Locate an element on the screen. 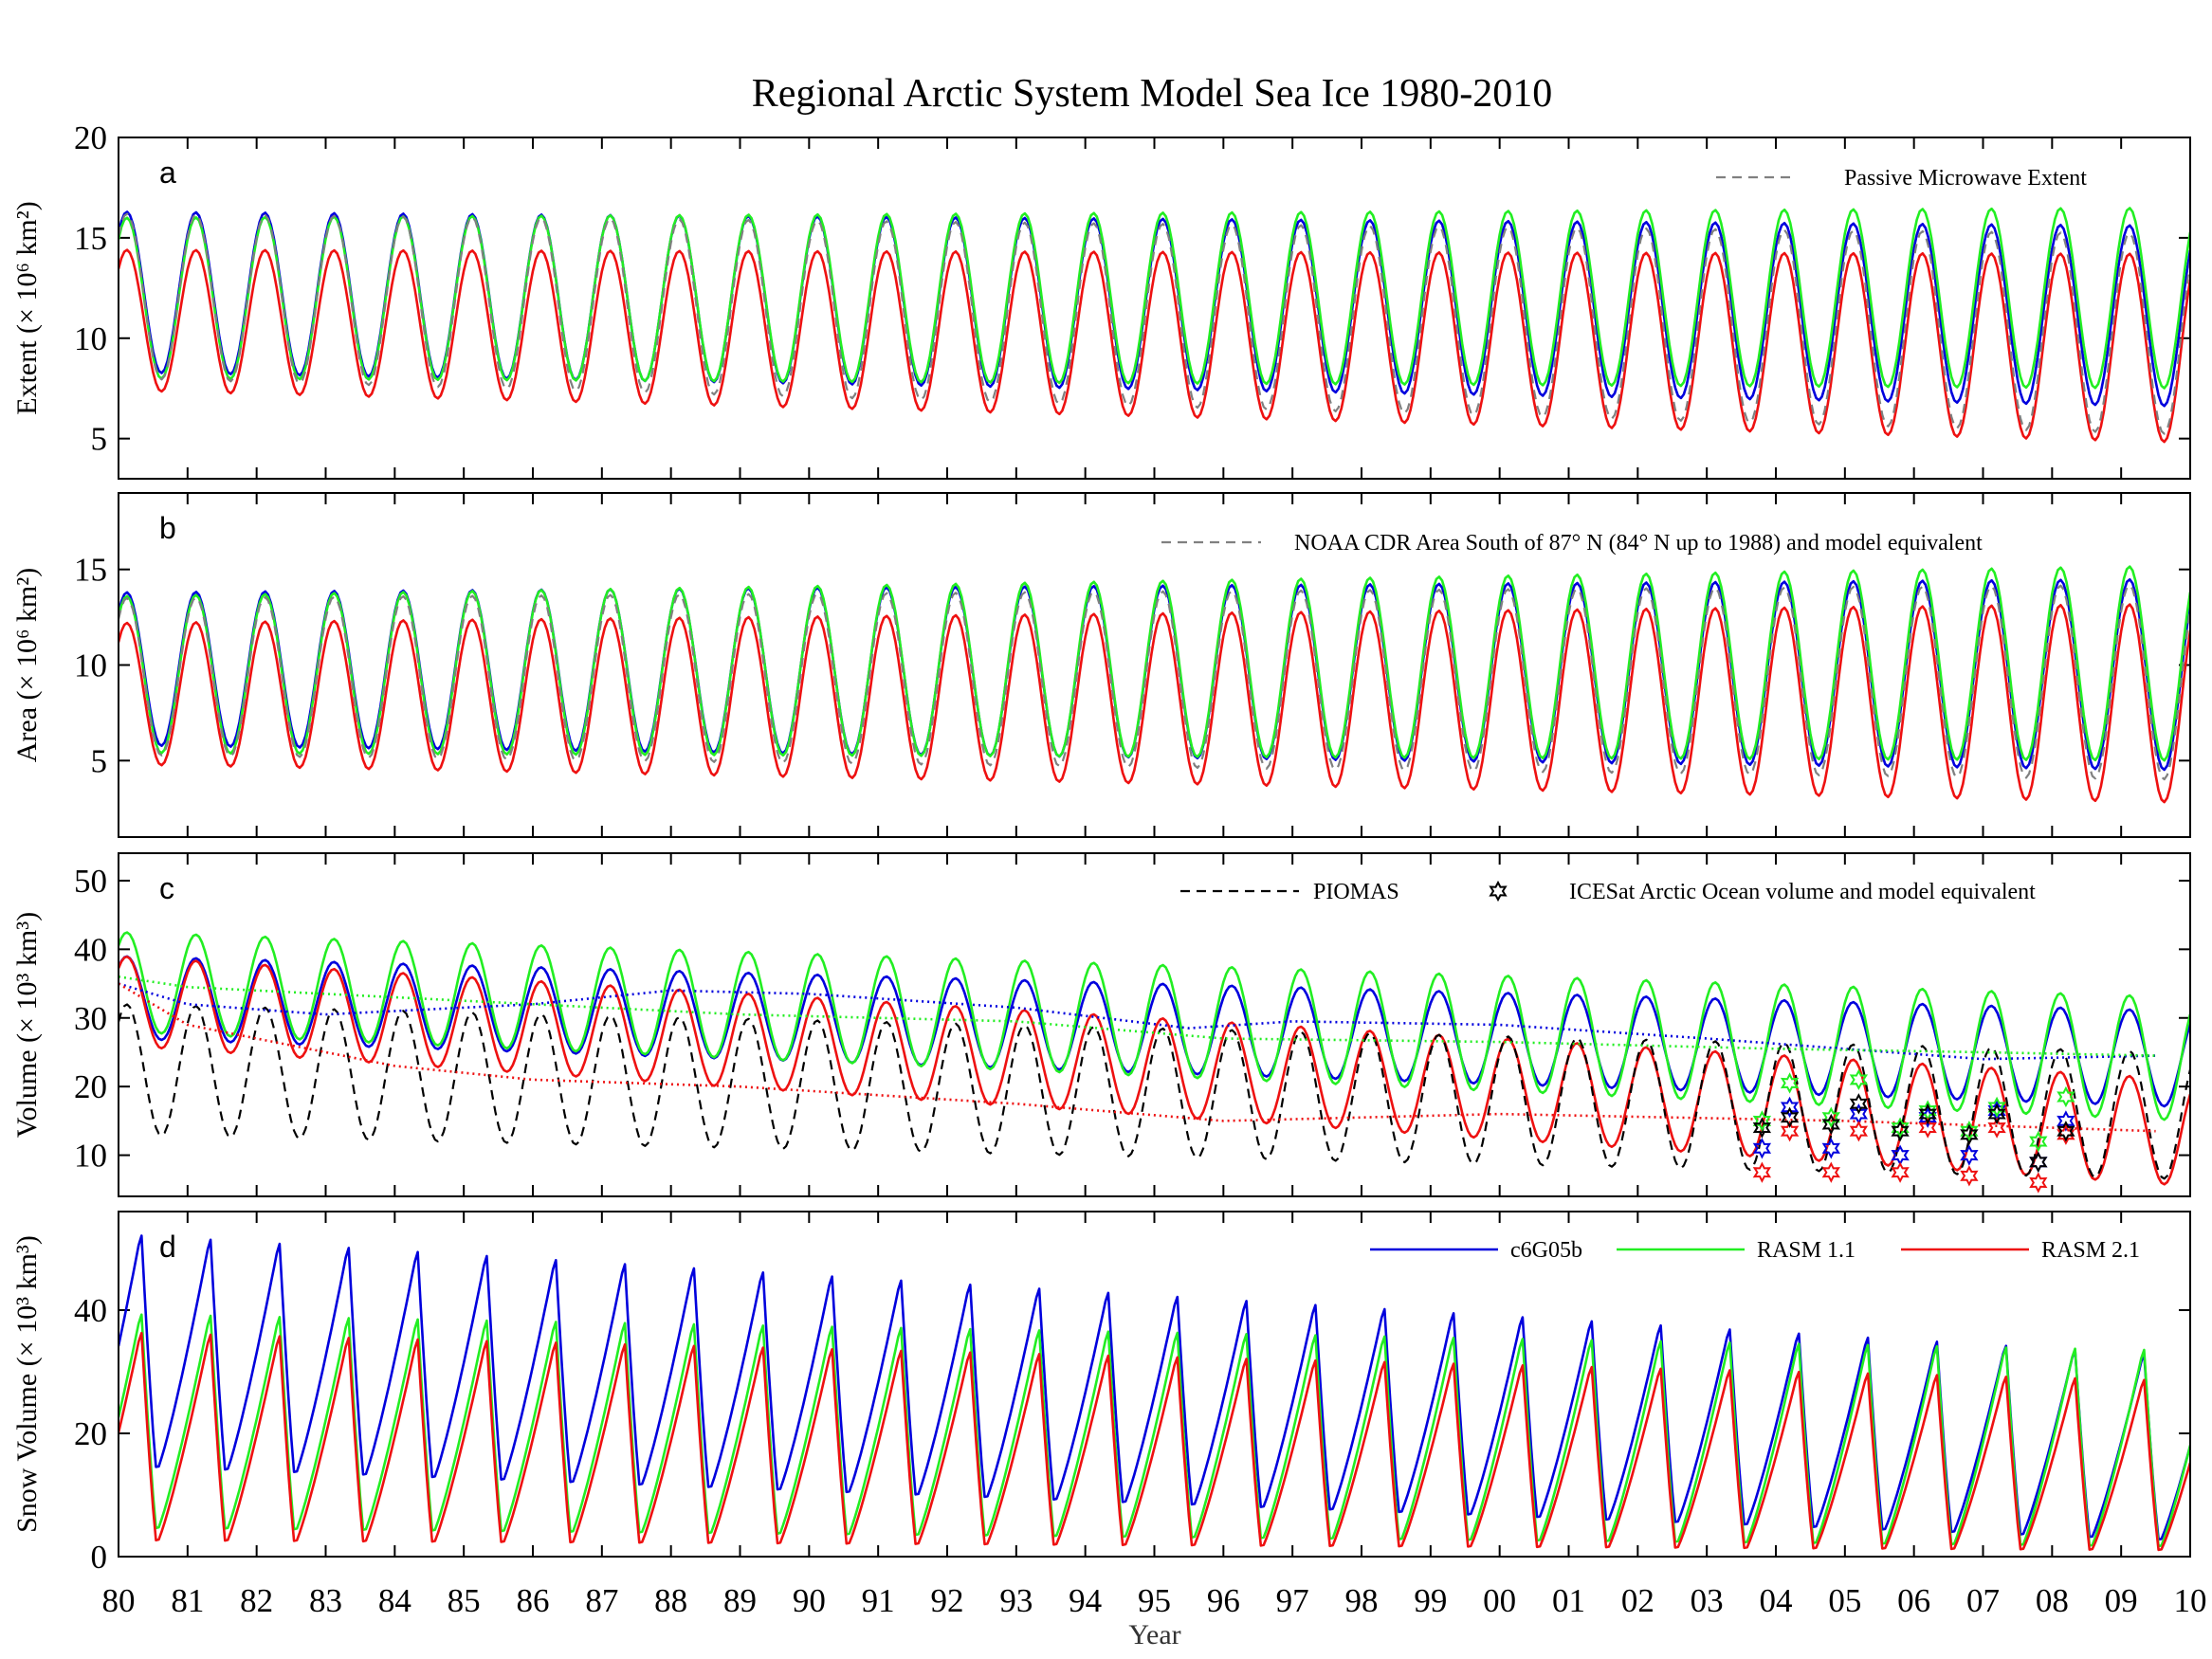  x-tick-label: 80 is located at coordinates (119, 1600).